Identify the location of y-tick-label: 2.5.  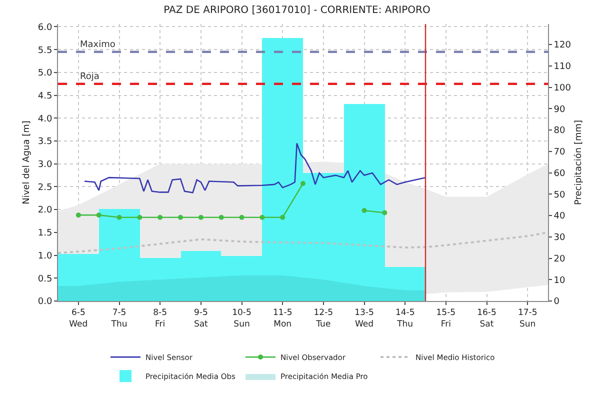
(45, 187).